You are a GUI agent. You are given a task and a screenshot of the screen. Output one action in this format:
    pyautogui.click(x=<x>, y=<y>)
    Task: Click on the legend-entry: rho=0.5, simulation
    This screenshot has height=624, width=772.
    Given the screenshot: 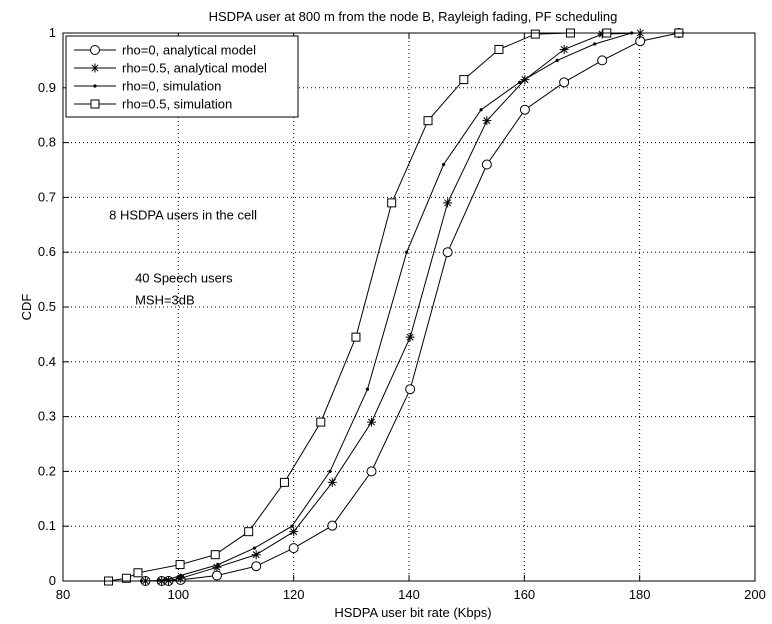 What is the action you would take?
    pyautogui.click(x=153, y=104)
    